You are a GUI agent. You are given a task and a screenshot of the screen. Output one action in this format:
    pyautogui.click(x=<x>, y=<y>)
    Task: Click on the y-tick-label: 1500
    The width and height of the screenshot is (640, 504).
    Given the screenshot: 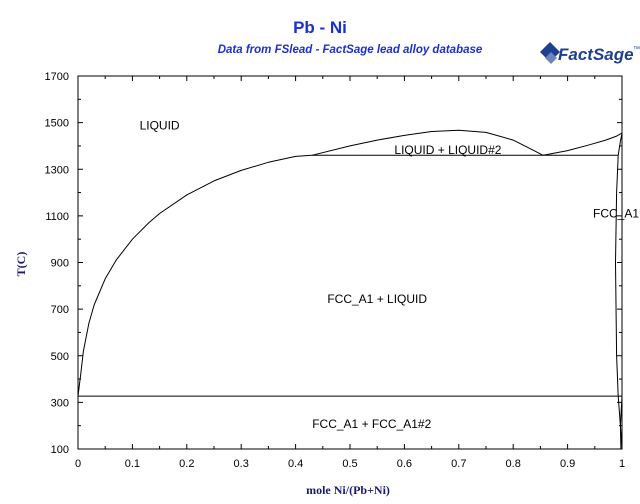 What is the action you would take?
    pyautogui.click(x=57, y=124)
    